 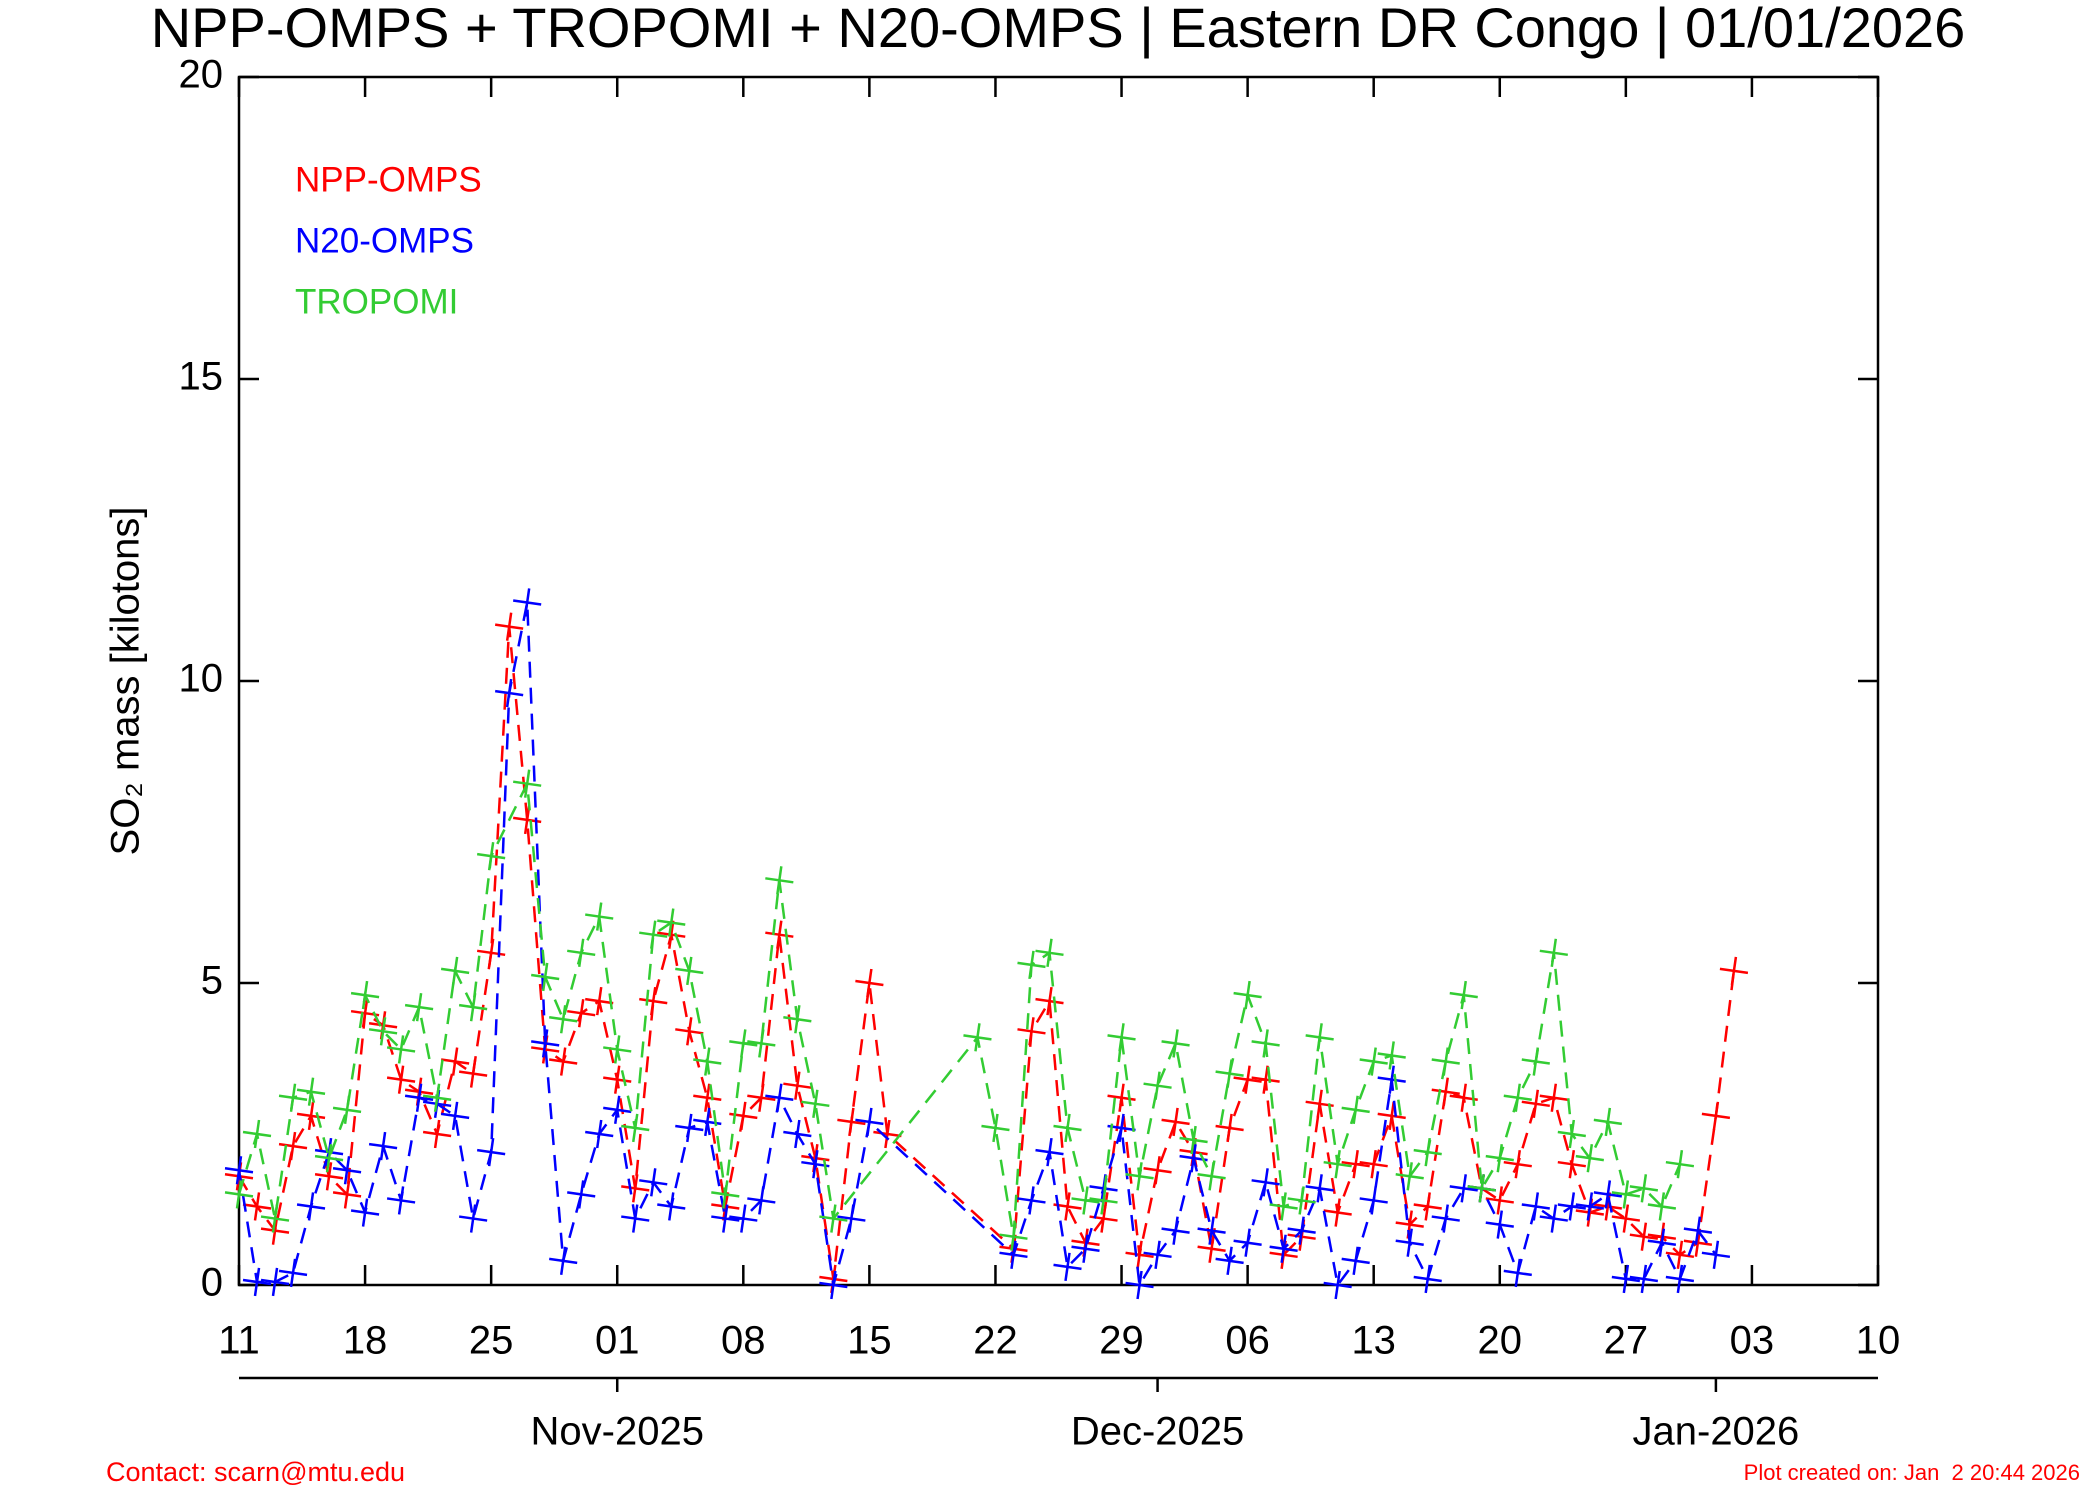 What do you see at coordinates (126, 681) in the screenshot?
I see `y-axis-label: SO₂ mass [kilotons]` at bounding box center [126, 681].